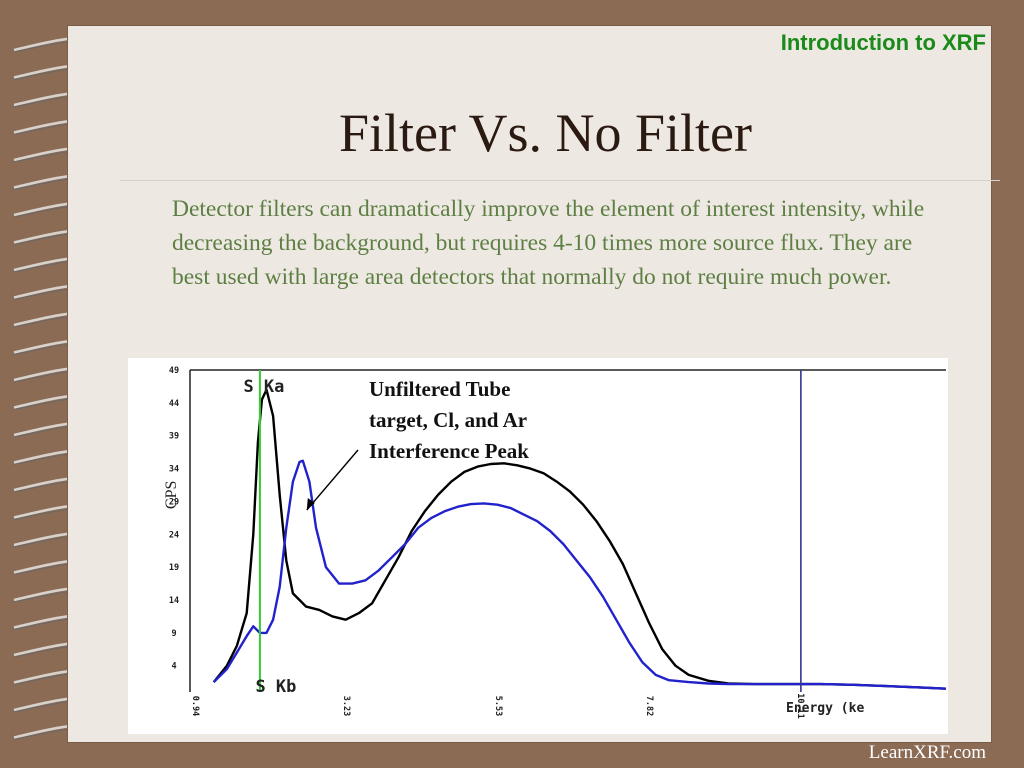 The image size is (1024, 768). What do you see at coordinates (174, 437) in the screenshot?
I see `y-tick-label: 39` at bounding box center [174, 437].